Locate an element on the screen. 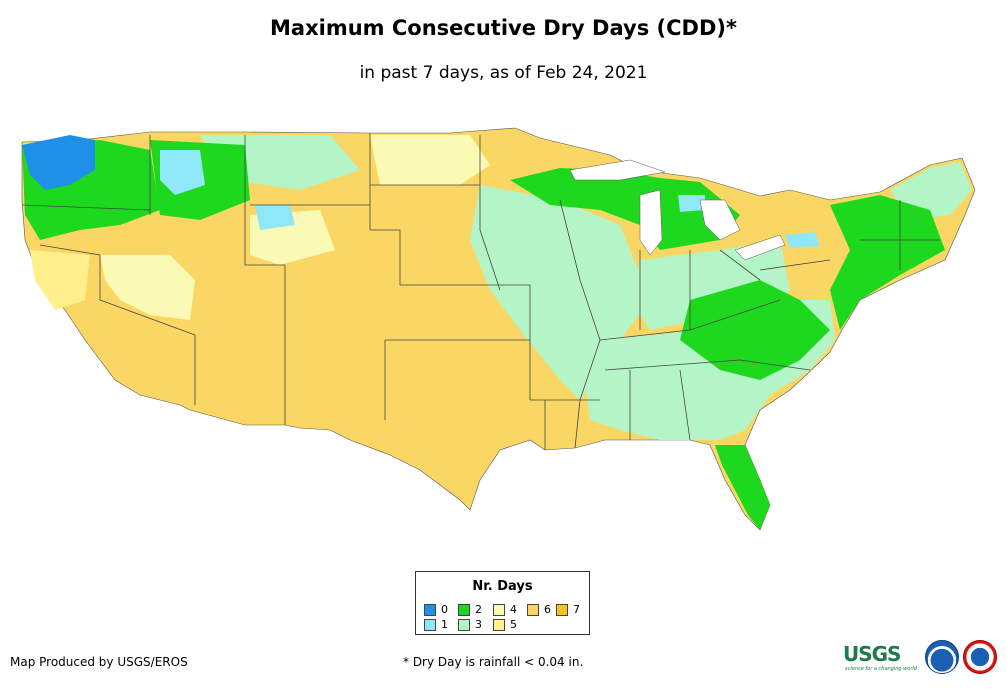 This screenshot has width=1007, height=691. lake-superior is located at coordinates (617, 170).